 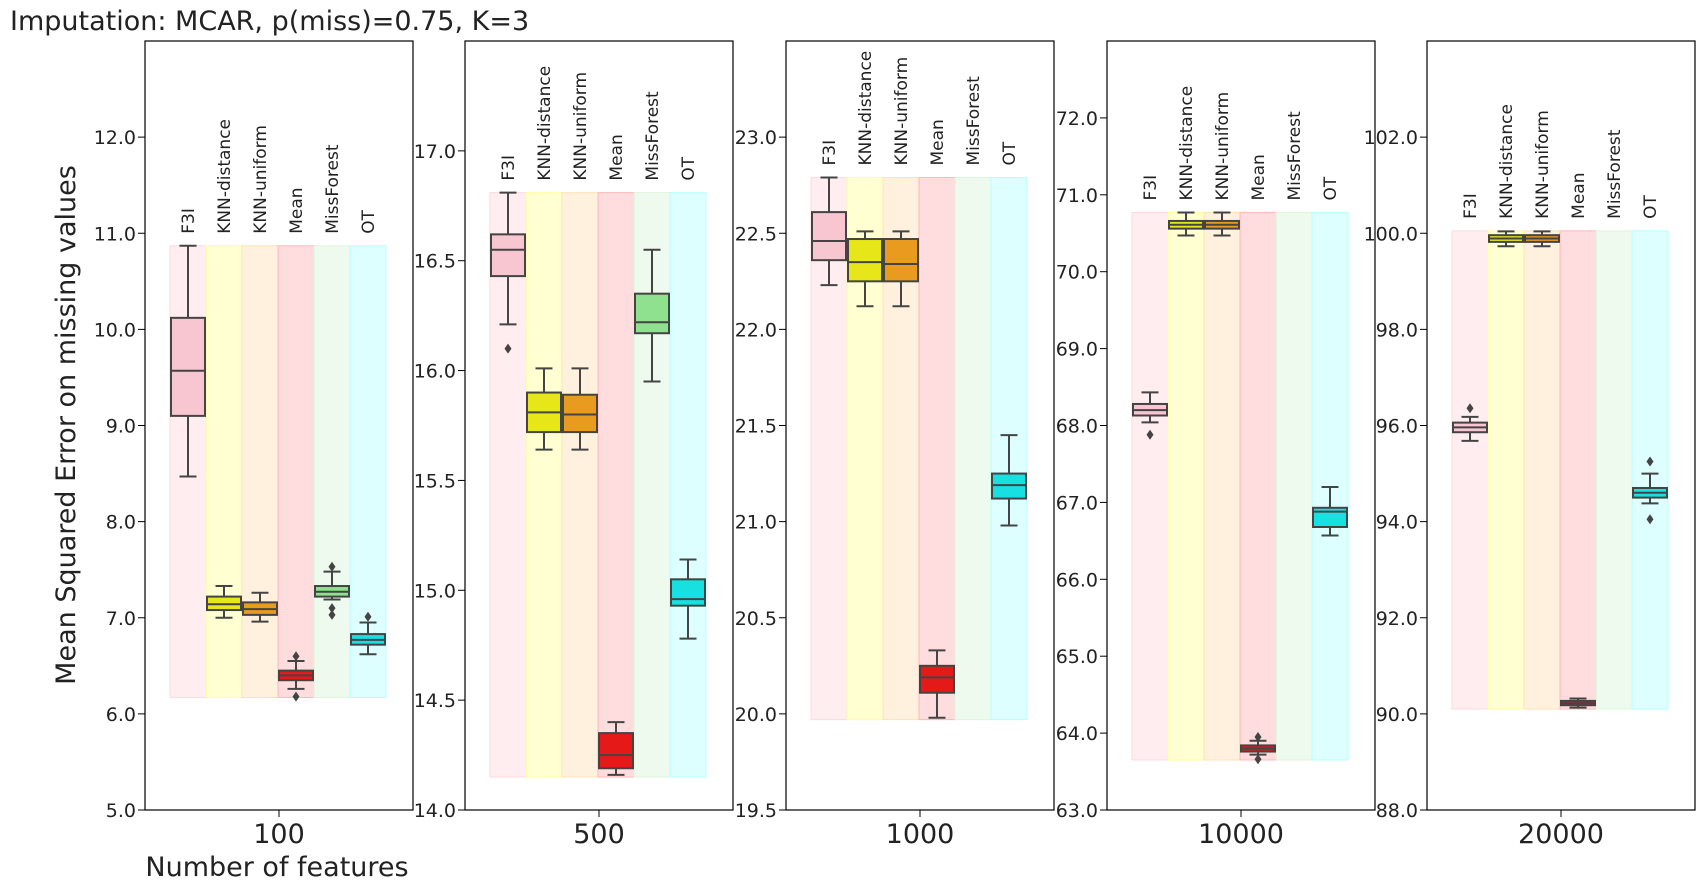 What do you see at coordinates (276, 867) in the screenshot?
I see `x-axis-label: Number of features` at bounding box center [276, 867].